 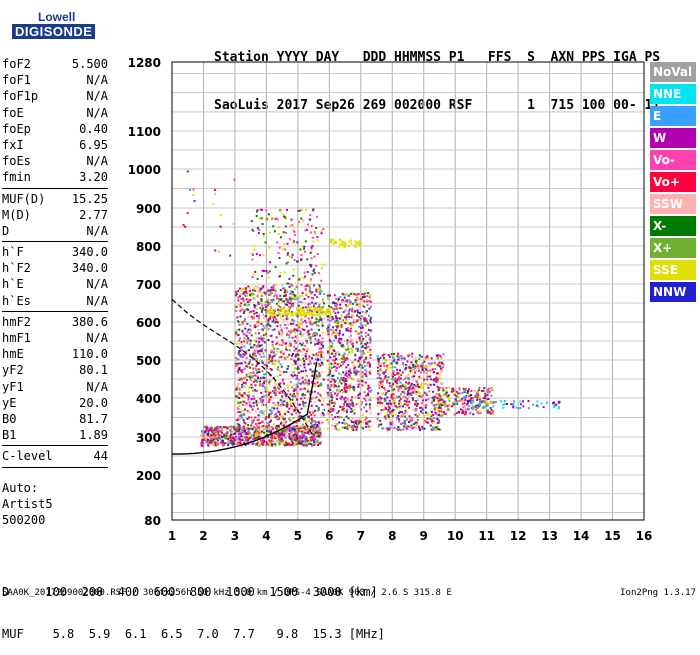 I want to click on param-value: 20.0, so click(x=93, y=402).